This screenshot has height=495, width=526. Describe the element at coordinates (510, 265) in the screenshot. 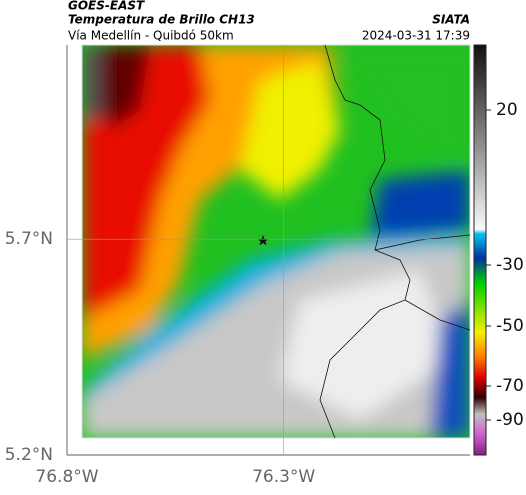

I see `colorbar-tick-label: -30` at that location.